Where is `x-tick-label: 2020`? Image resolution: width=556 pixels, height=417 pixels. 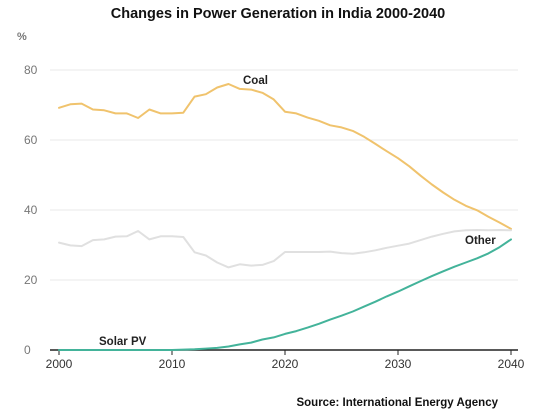 x-tick-label: 2020 is located at coordinates (285, 364).